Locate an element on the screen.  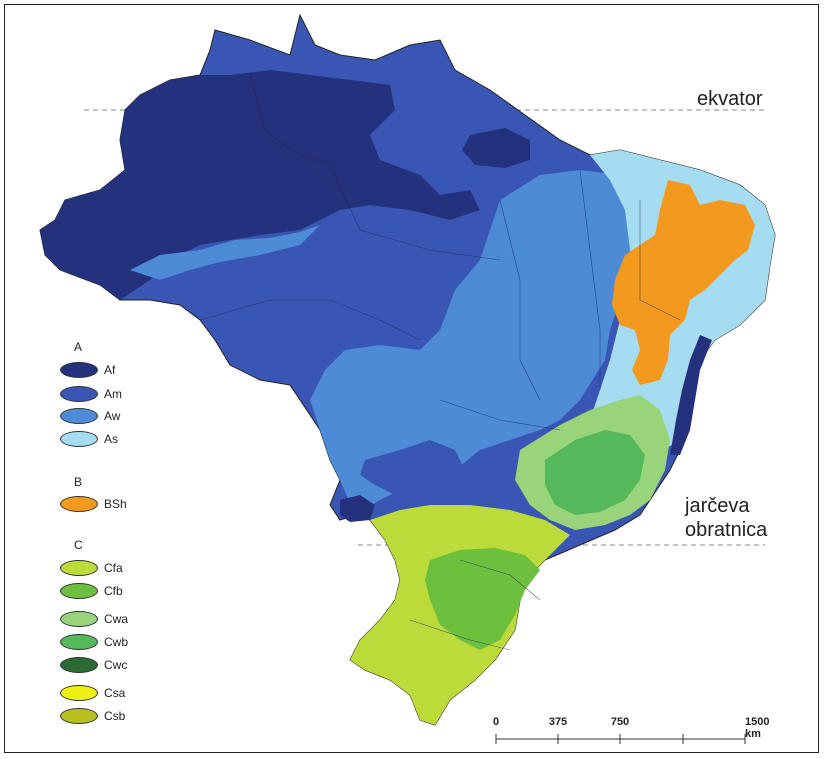
legend-swatch-cwa is located at coordinates (79, 619).